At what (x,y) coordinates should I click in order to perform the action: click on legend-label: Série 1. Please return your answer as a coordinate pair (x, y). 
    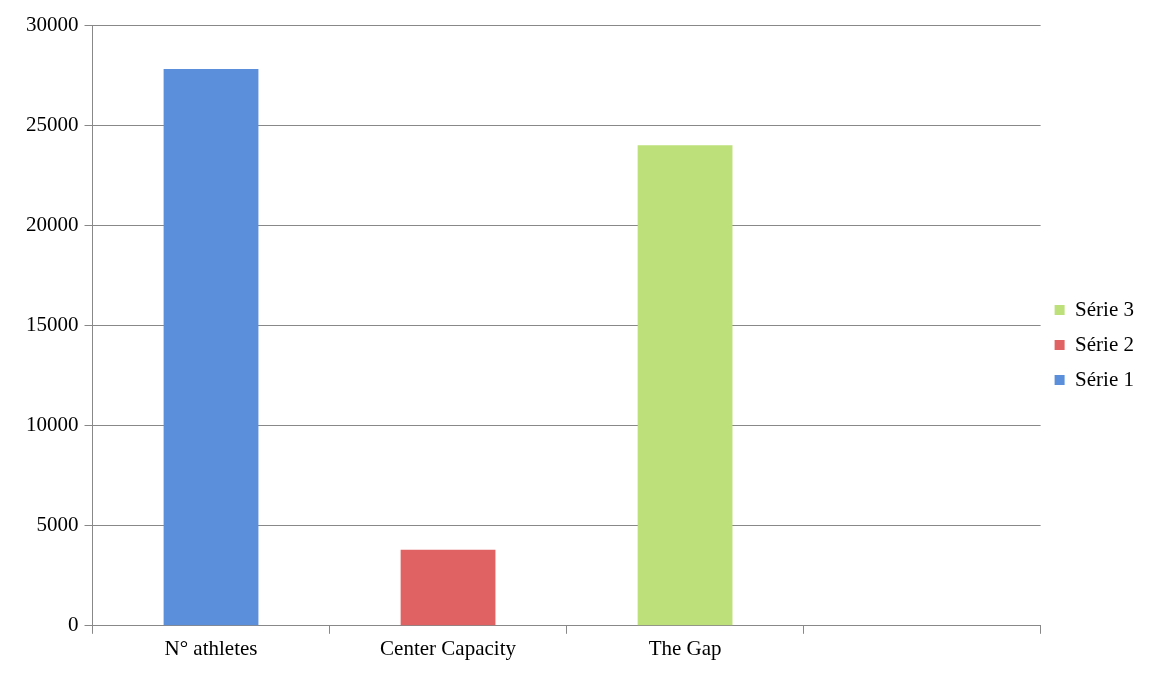
    Looking at the image, I should click on (1105, 378).